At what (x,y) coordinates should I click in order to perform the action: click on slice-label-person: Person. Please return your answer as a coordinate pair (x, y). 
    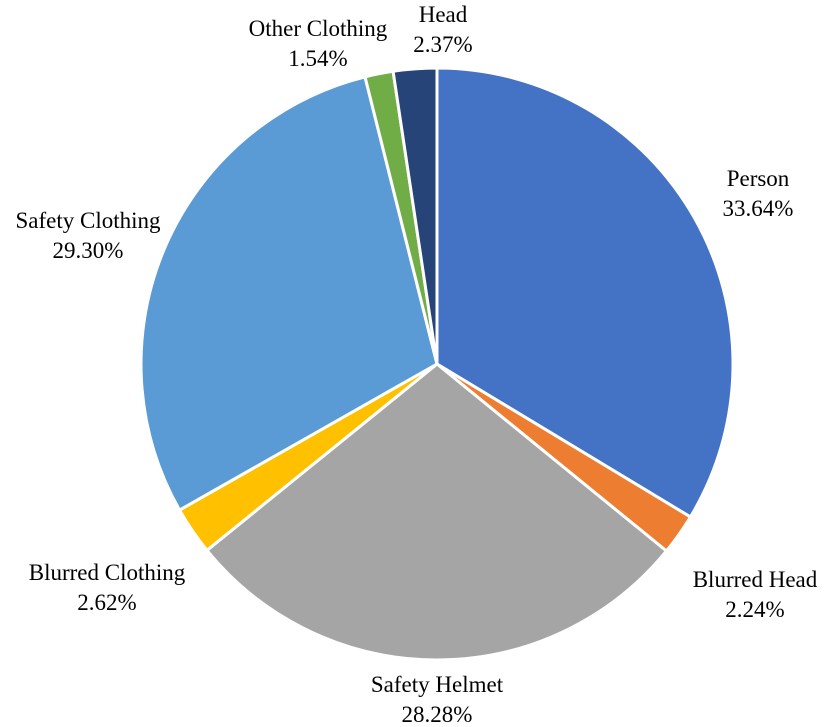
    Looking at the image, I should click on (758, 178).